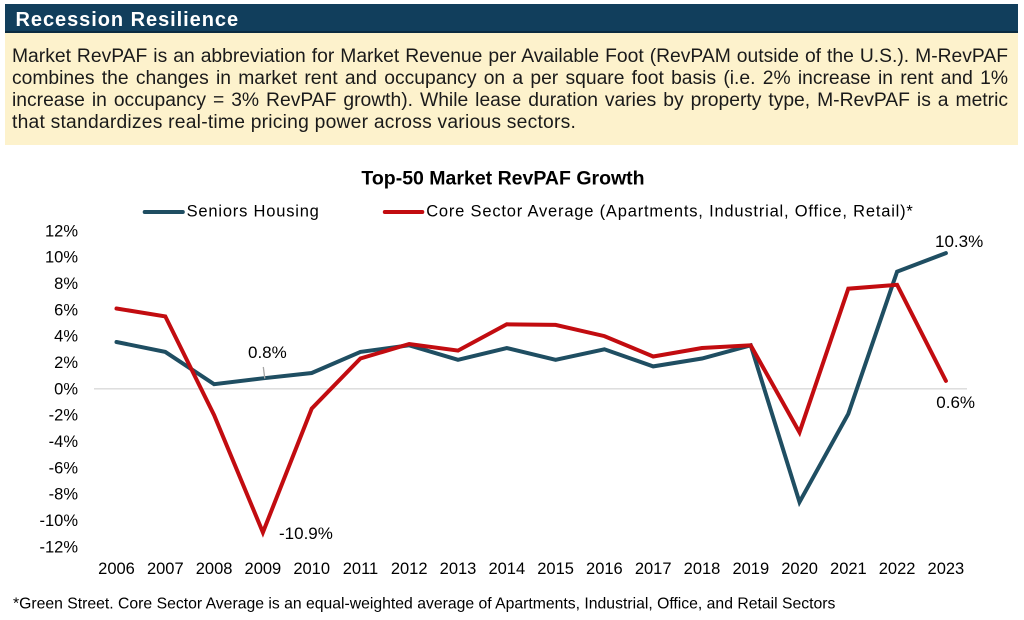  Describe the element at coordinates (214, 569) in the screenshot. I see `svg-text: 2008` at that location.